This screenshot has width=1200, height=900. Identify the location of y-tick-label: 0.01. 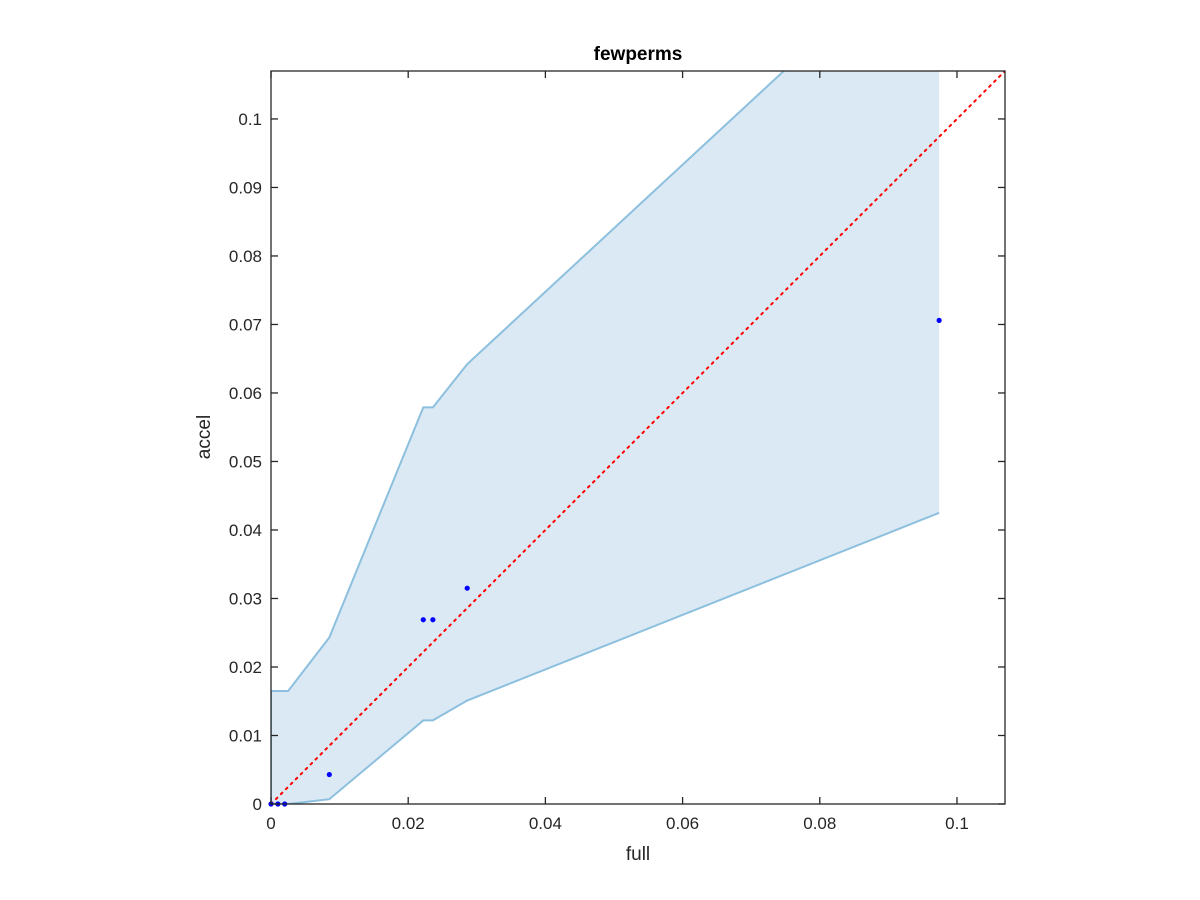
(245, 735).